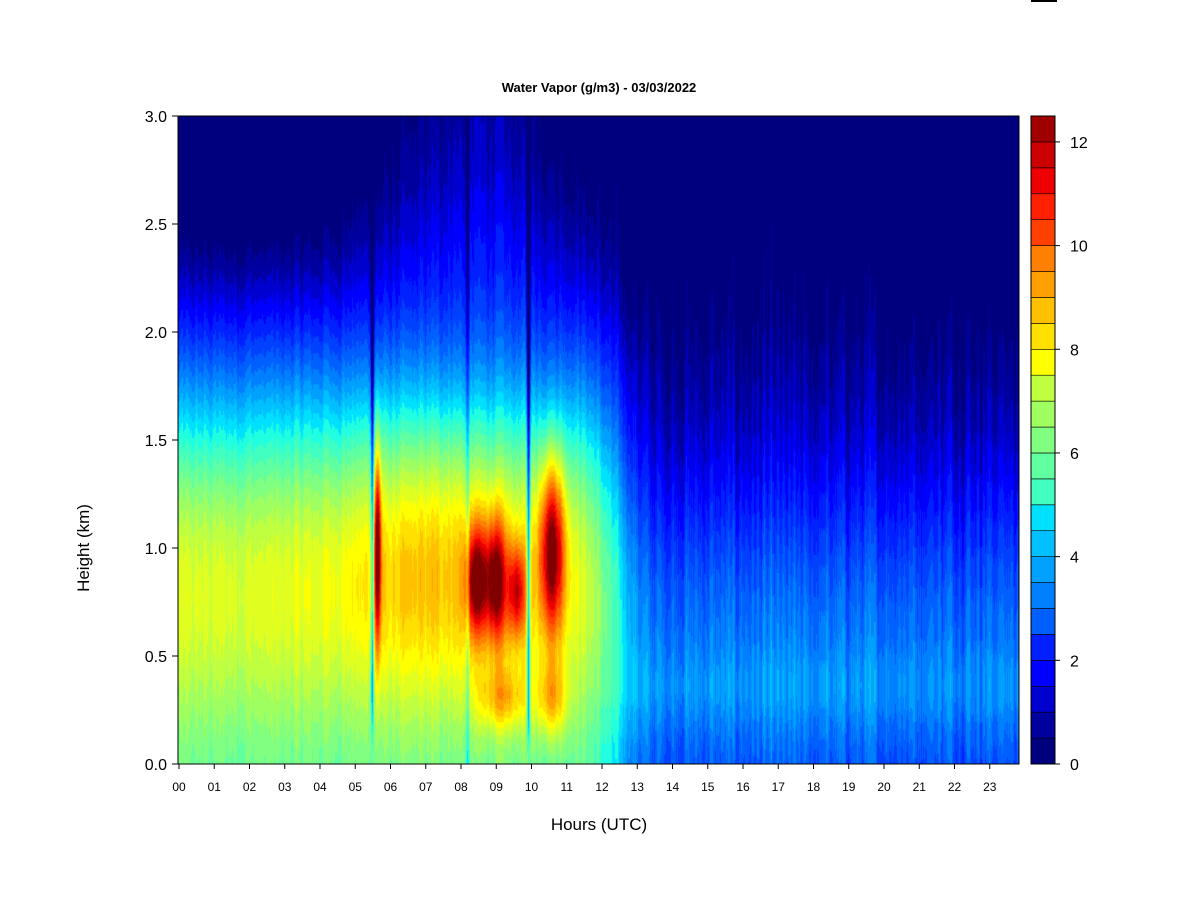 This screenshot has height=900, width=1200. What do you see at coordinates (920, 787) in the screenshot?
I see `x-tick-label: 21` at bounding box center [920, 787].